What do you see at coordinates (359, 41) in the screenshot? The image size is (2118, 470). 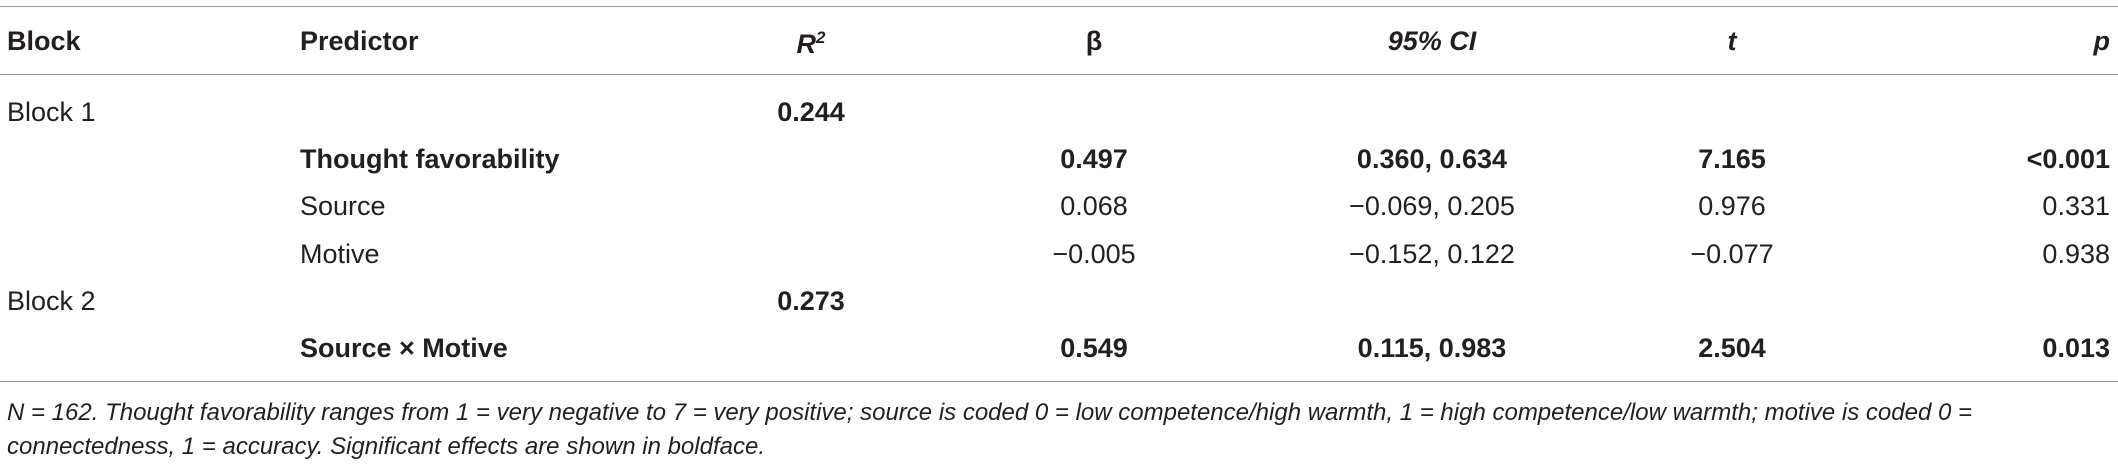 I see `header-predictor: Predictor` at bounding box center [359, 41].